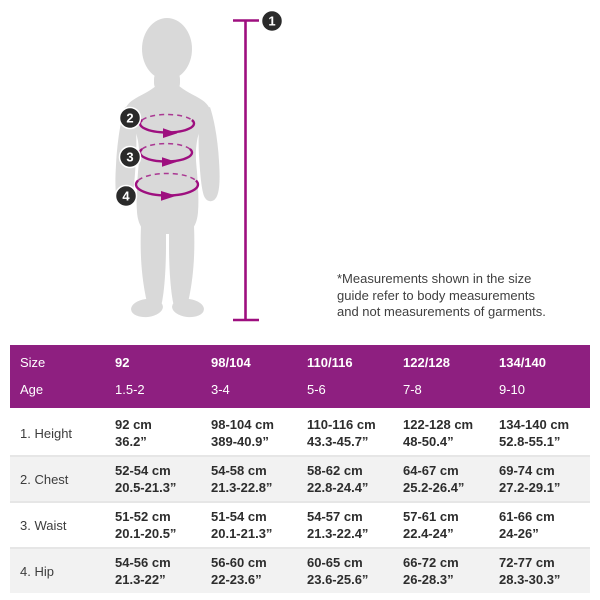 This screenshot has width=600, height=600. I want to click on header-size-value: 134/140, so click(522, 362).